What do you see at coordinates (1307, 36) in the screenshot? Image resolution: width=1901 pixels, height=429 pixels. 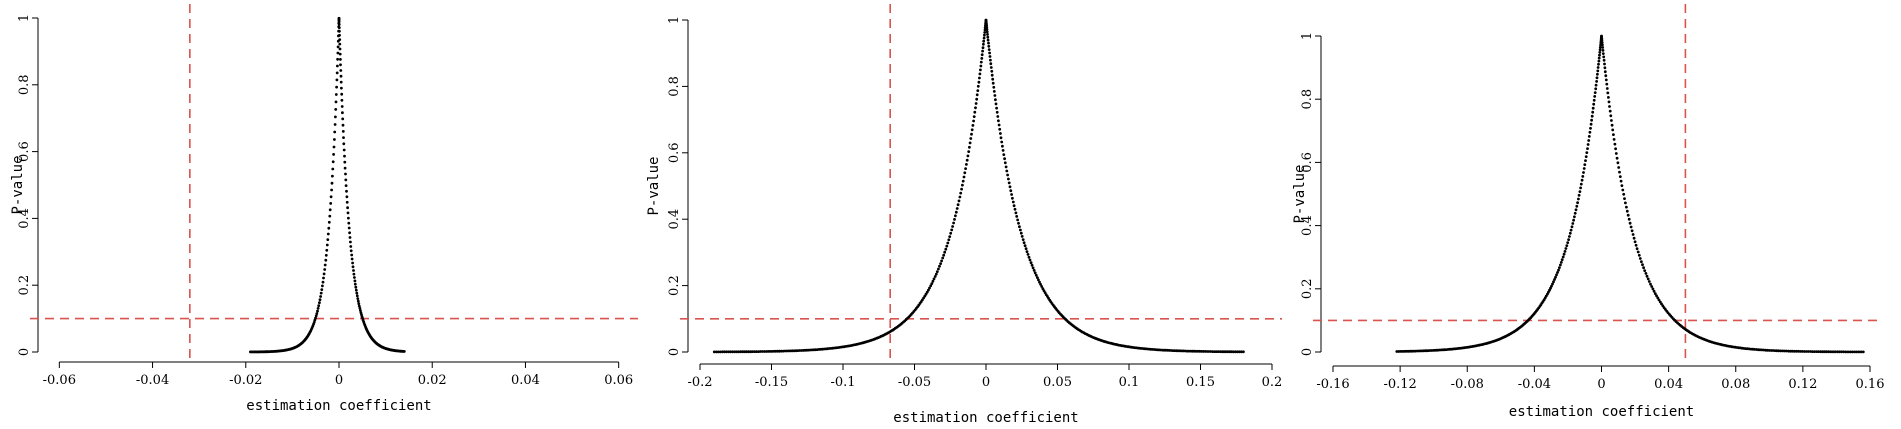 I see `y-tick-label: 1` at bounding box center [1307, 36].